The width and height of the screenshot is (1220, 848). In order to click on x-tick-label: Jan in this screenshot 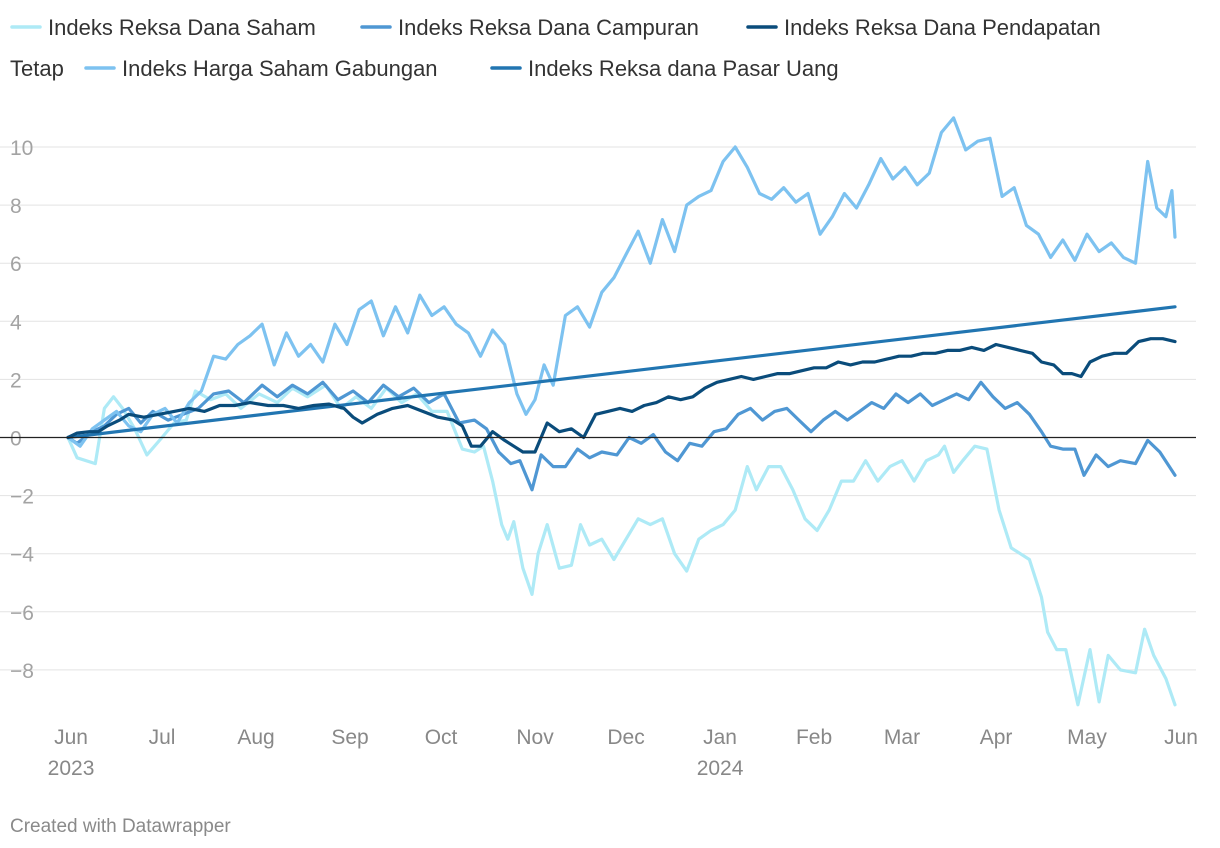, I will do `click(720, 737)`.